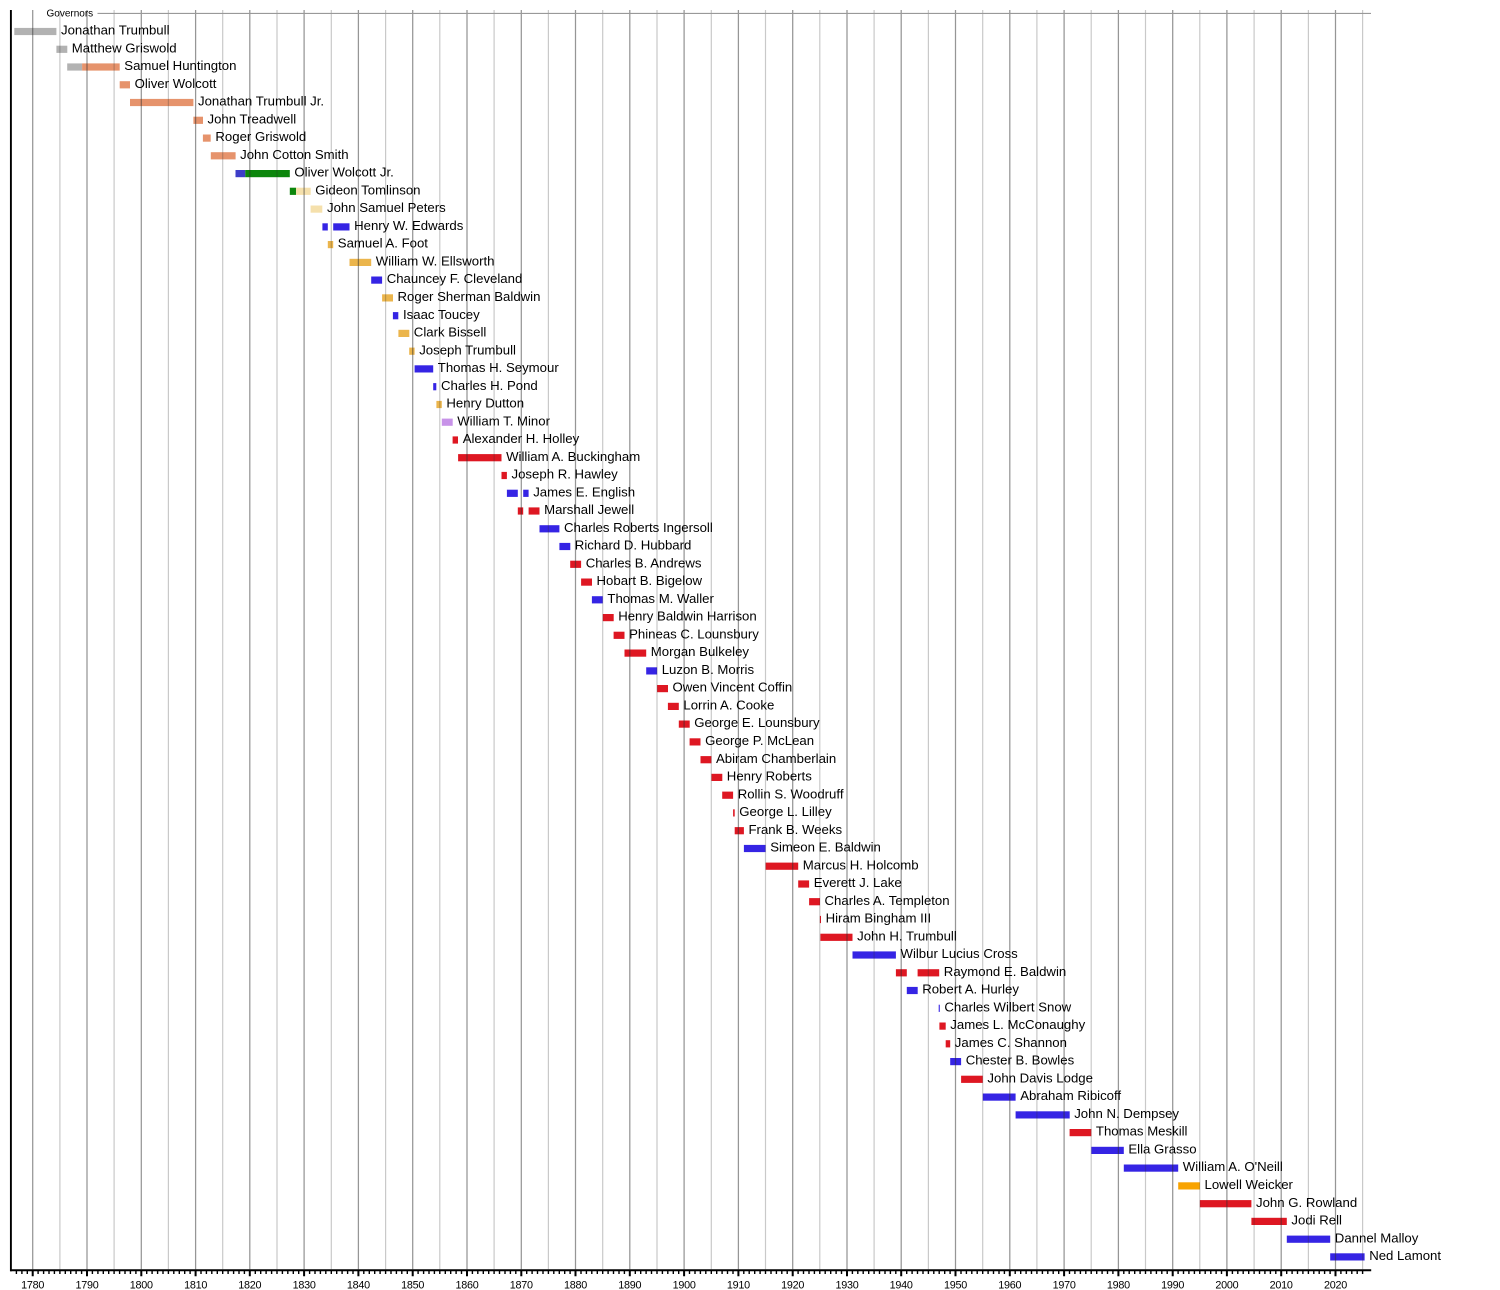  Describe the element at coordinates (521, 1285) in the screenshot. I see `svg-text: 1870` at that location.